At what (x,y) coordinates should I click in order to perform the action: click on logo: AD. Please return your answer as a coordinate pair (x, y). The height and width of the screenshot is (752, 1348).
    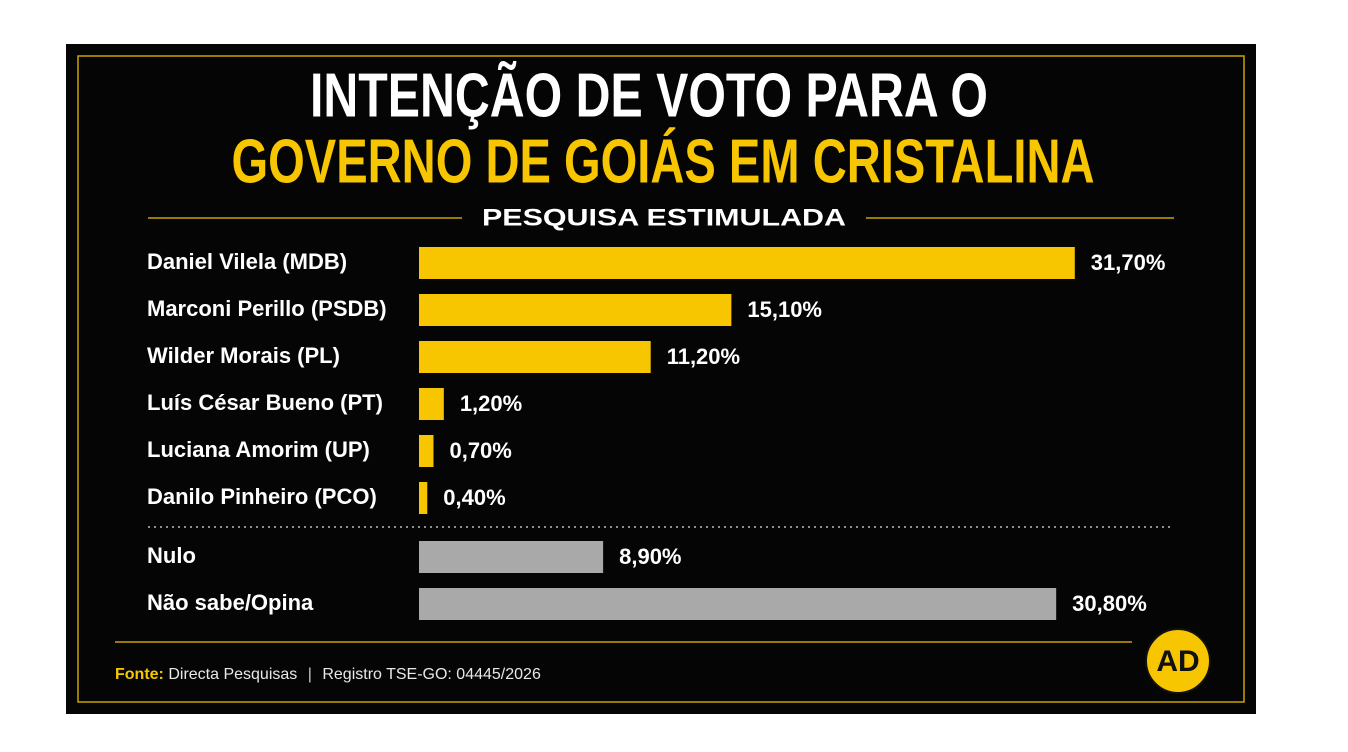
    Looking at the image, I should click on (1177, 661).